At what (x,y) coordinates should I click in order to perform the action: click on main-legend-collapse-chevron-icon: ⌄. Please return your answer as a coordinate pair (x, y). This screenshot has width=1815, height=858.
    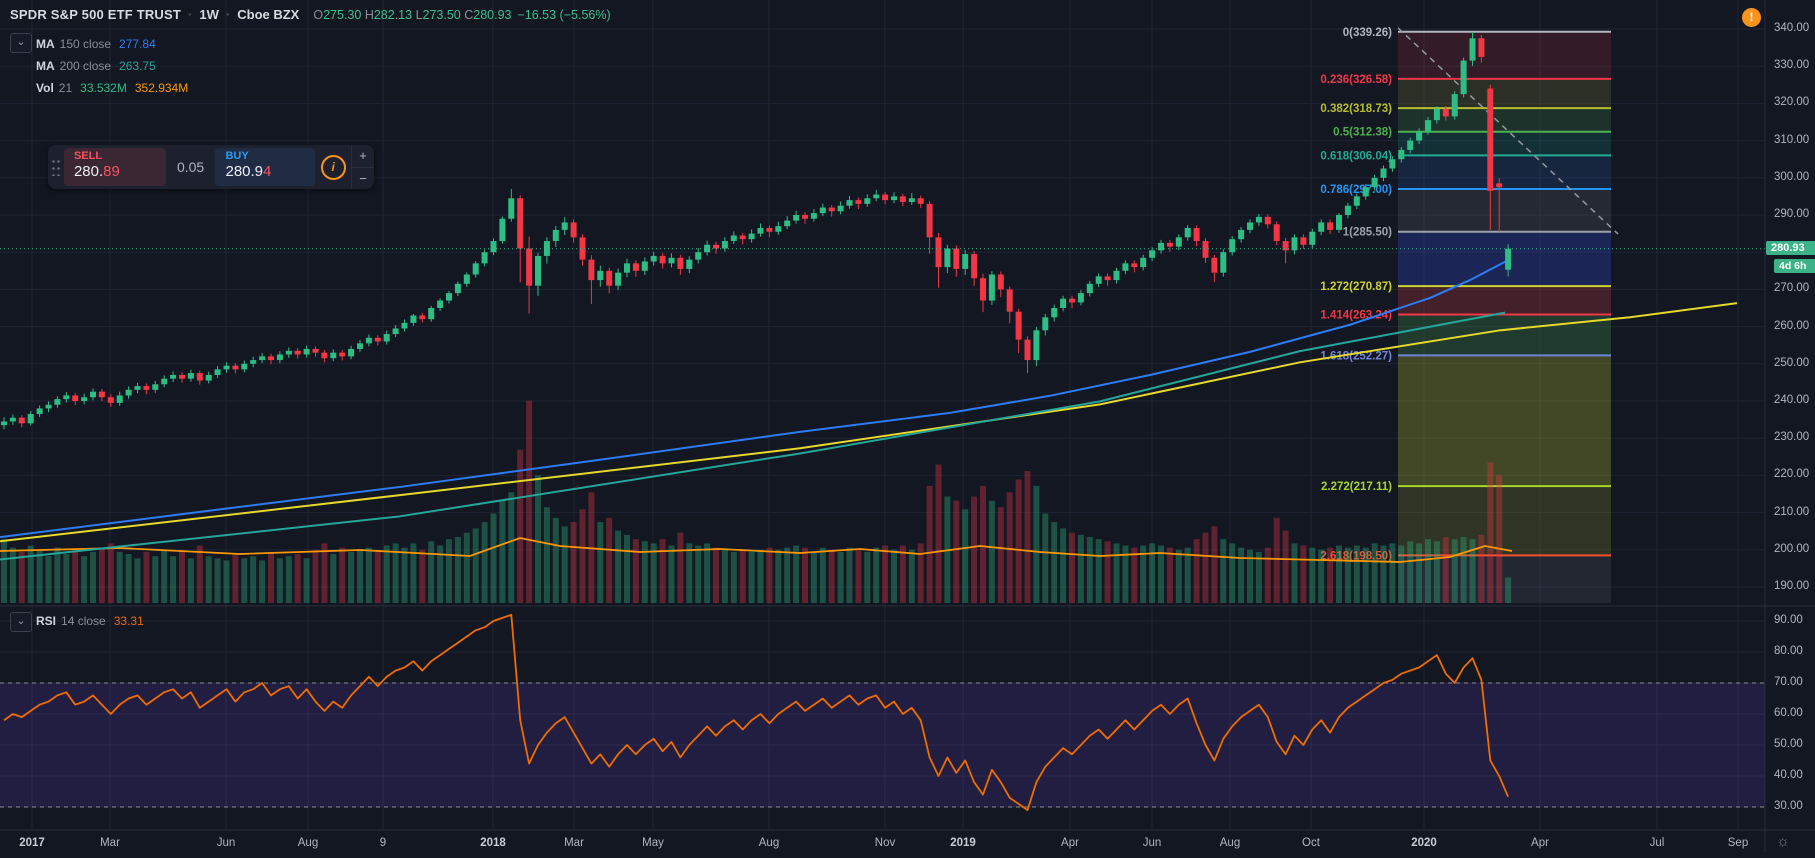
    Looking at the image, I should click on (21, 43).